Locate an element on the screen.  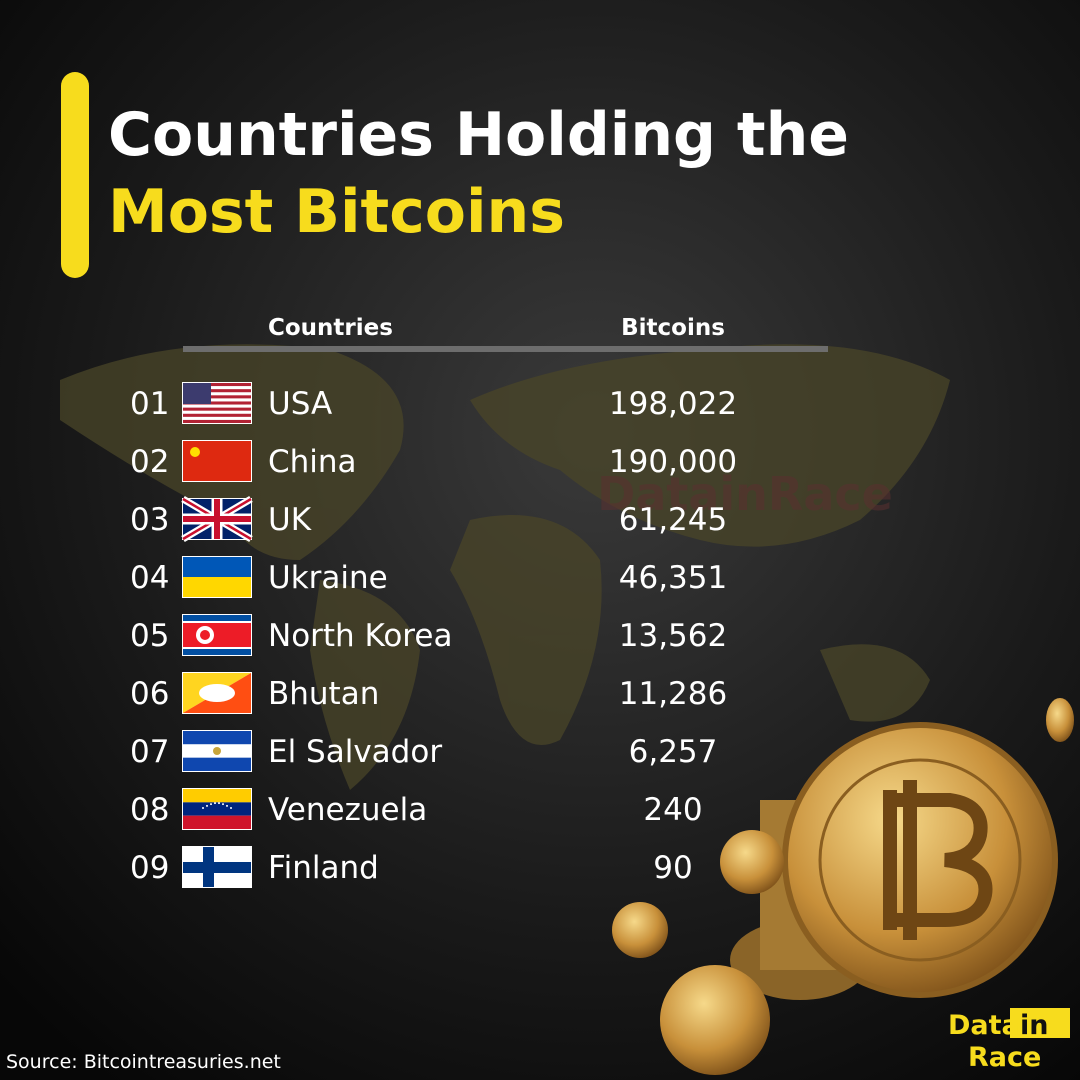
table-row: 04 Ukraine 46,351 is located at coordinates (428, 577).